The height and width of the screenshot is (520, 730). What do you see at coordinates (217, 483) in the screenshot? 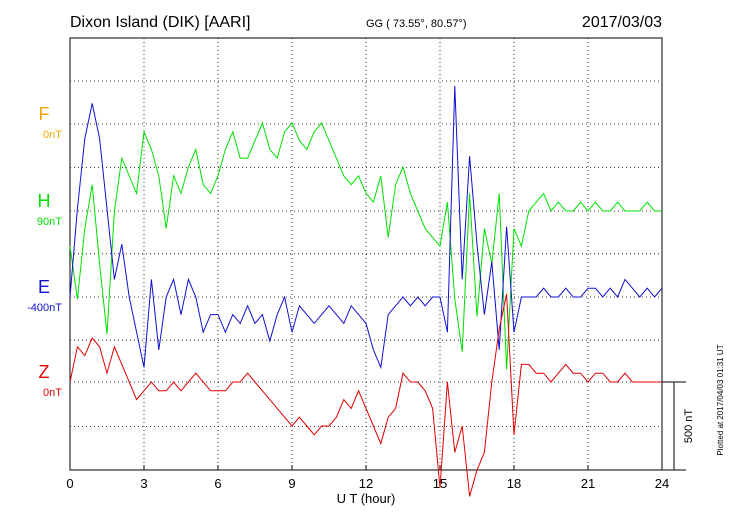
I see `x-tick-label: 6` at bounding box center [217, 483].